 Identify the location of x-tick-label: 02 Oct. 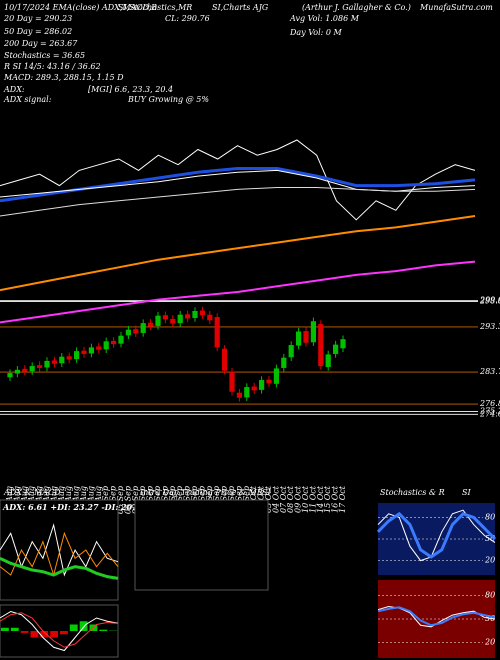
(261, 499).